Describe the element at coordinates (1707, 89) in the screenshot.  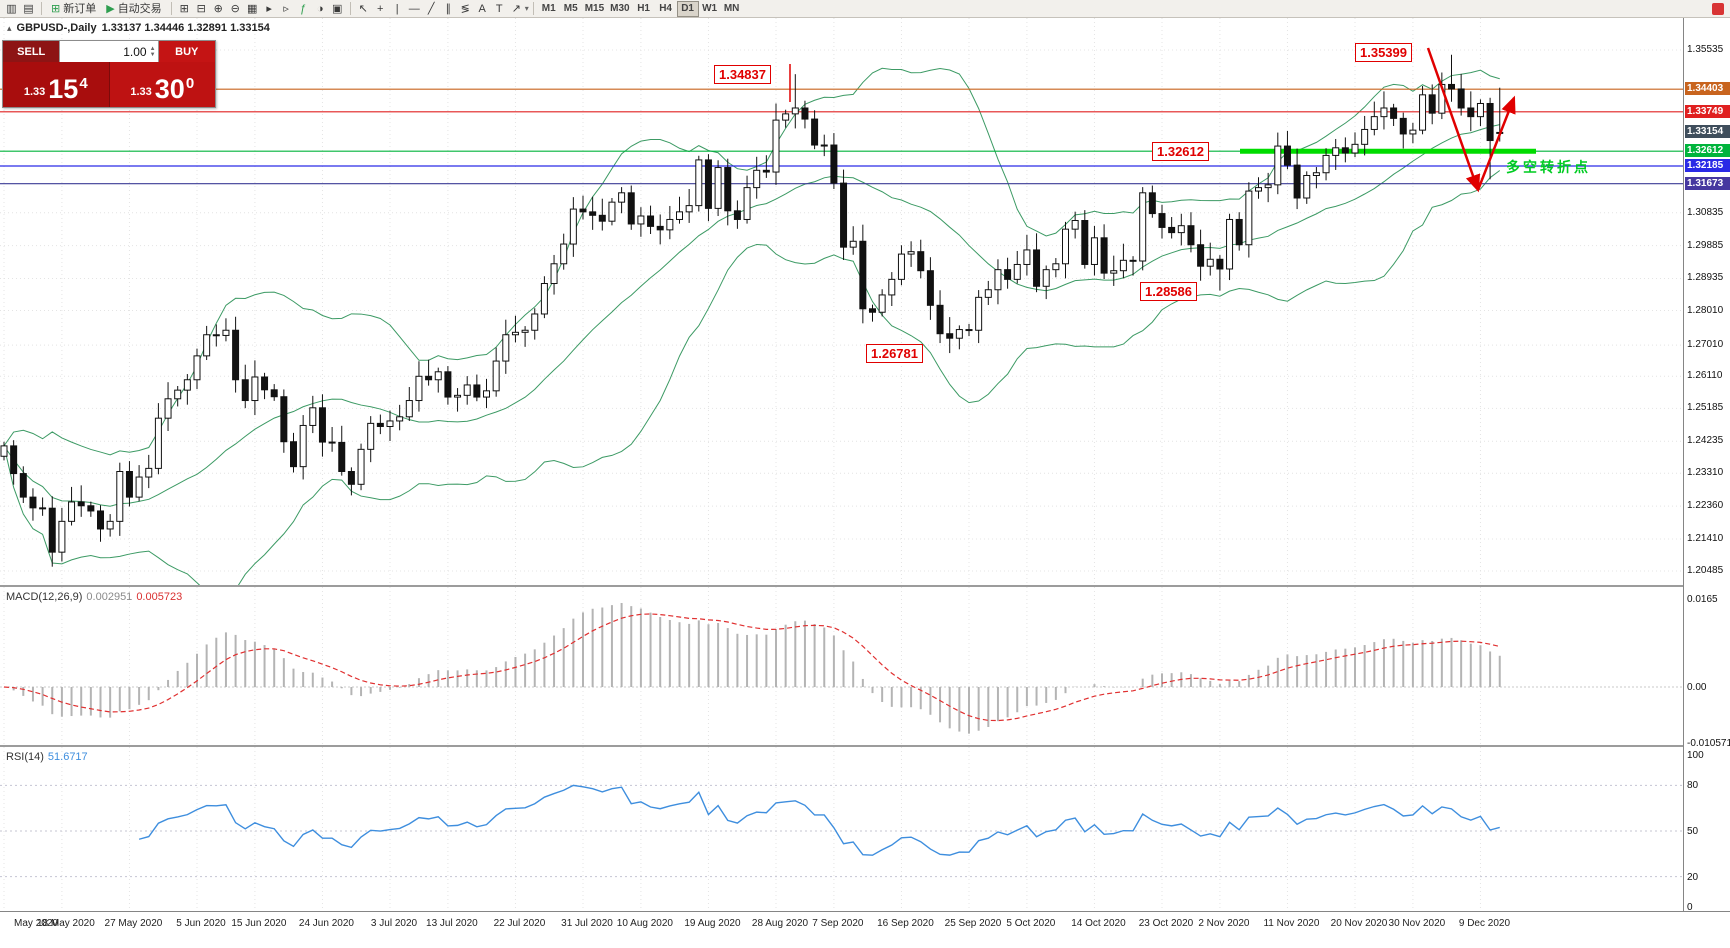
I see `price-line-tag: 1.34403` at that location.